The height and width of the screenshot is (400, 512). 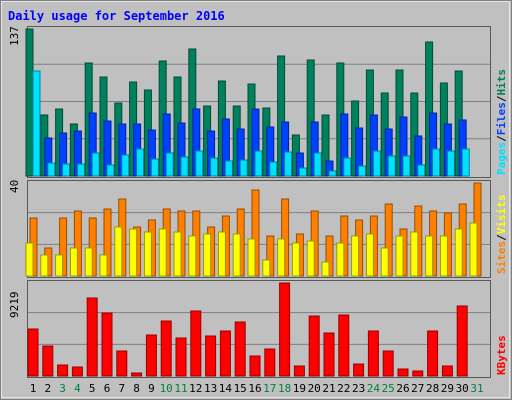 What do you see at coordinates (432, 388) in the screenshot?
I see `day-label-28: 28` at bounding box center [432, 388].